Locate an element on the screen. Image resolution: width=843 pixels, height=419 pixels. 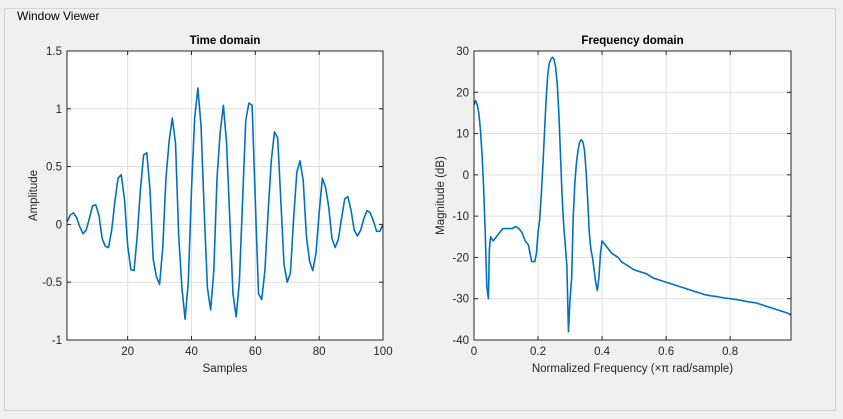
time-chart-title: Time domain is located at coordinates (225, 41).